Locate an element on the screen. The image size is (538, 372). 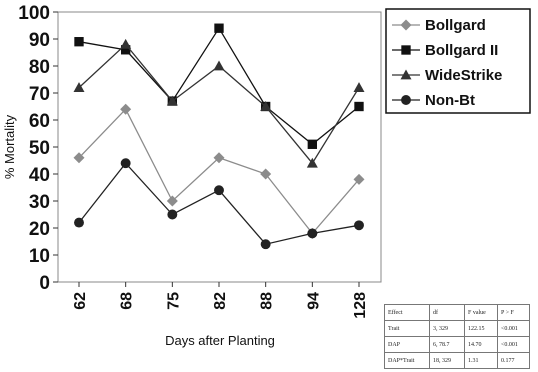
y-tick-label: 10 is located at coordinates (39, 256).